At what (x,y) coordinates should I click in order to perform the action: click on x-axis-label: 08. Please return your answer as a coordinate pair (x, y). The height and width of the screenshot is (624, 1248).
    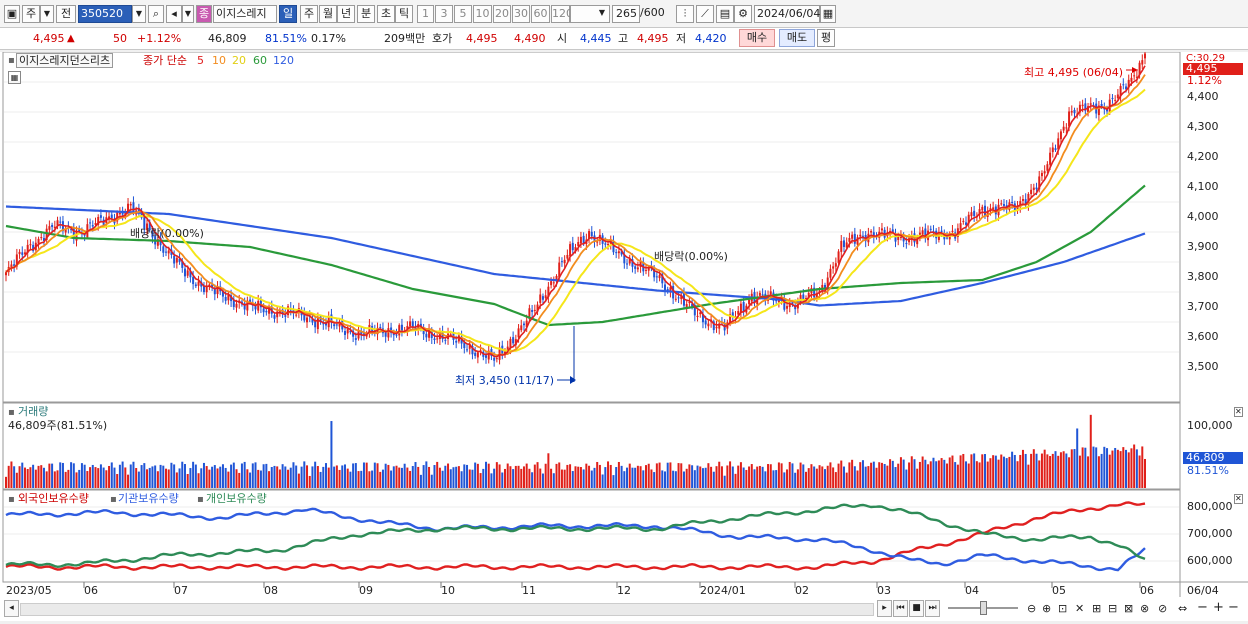
    Looking at the image, I should click on (271, 590).